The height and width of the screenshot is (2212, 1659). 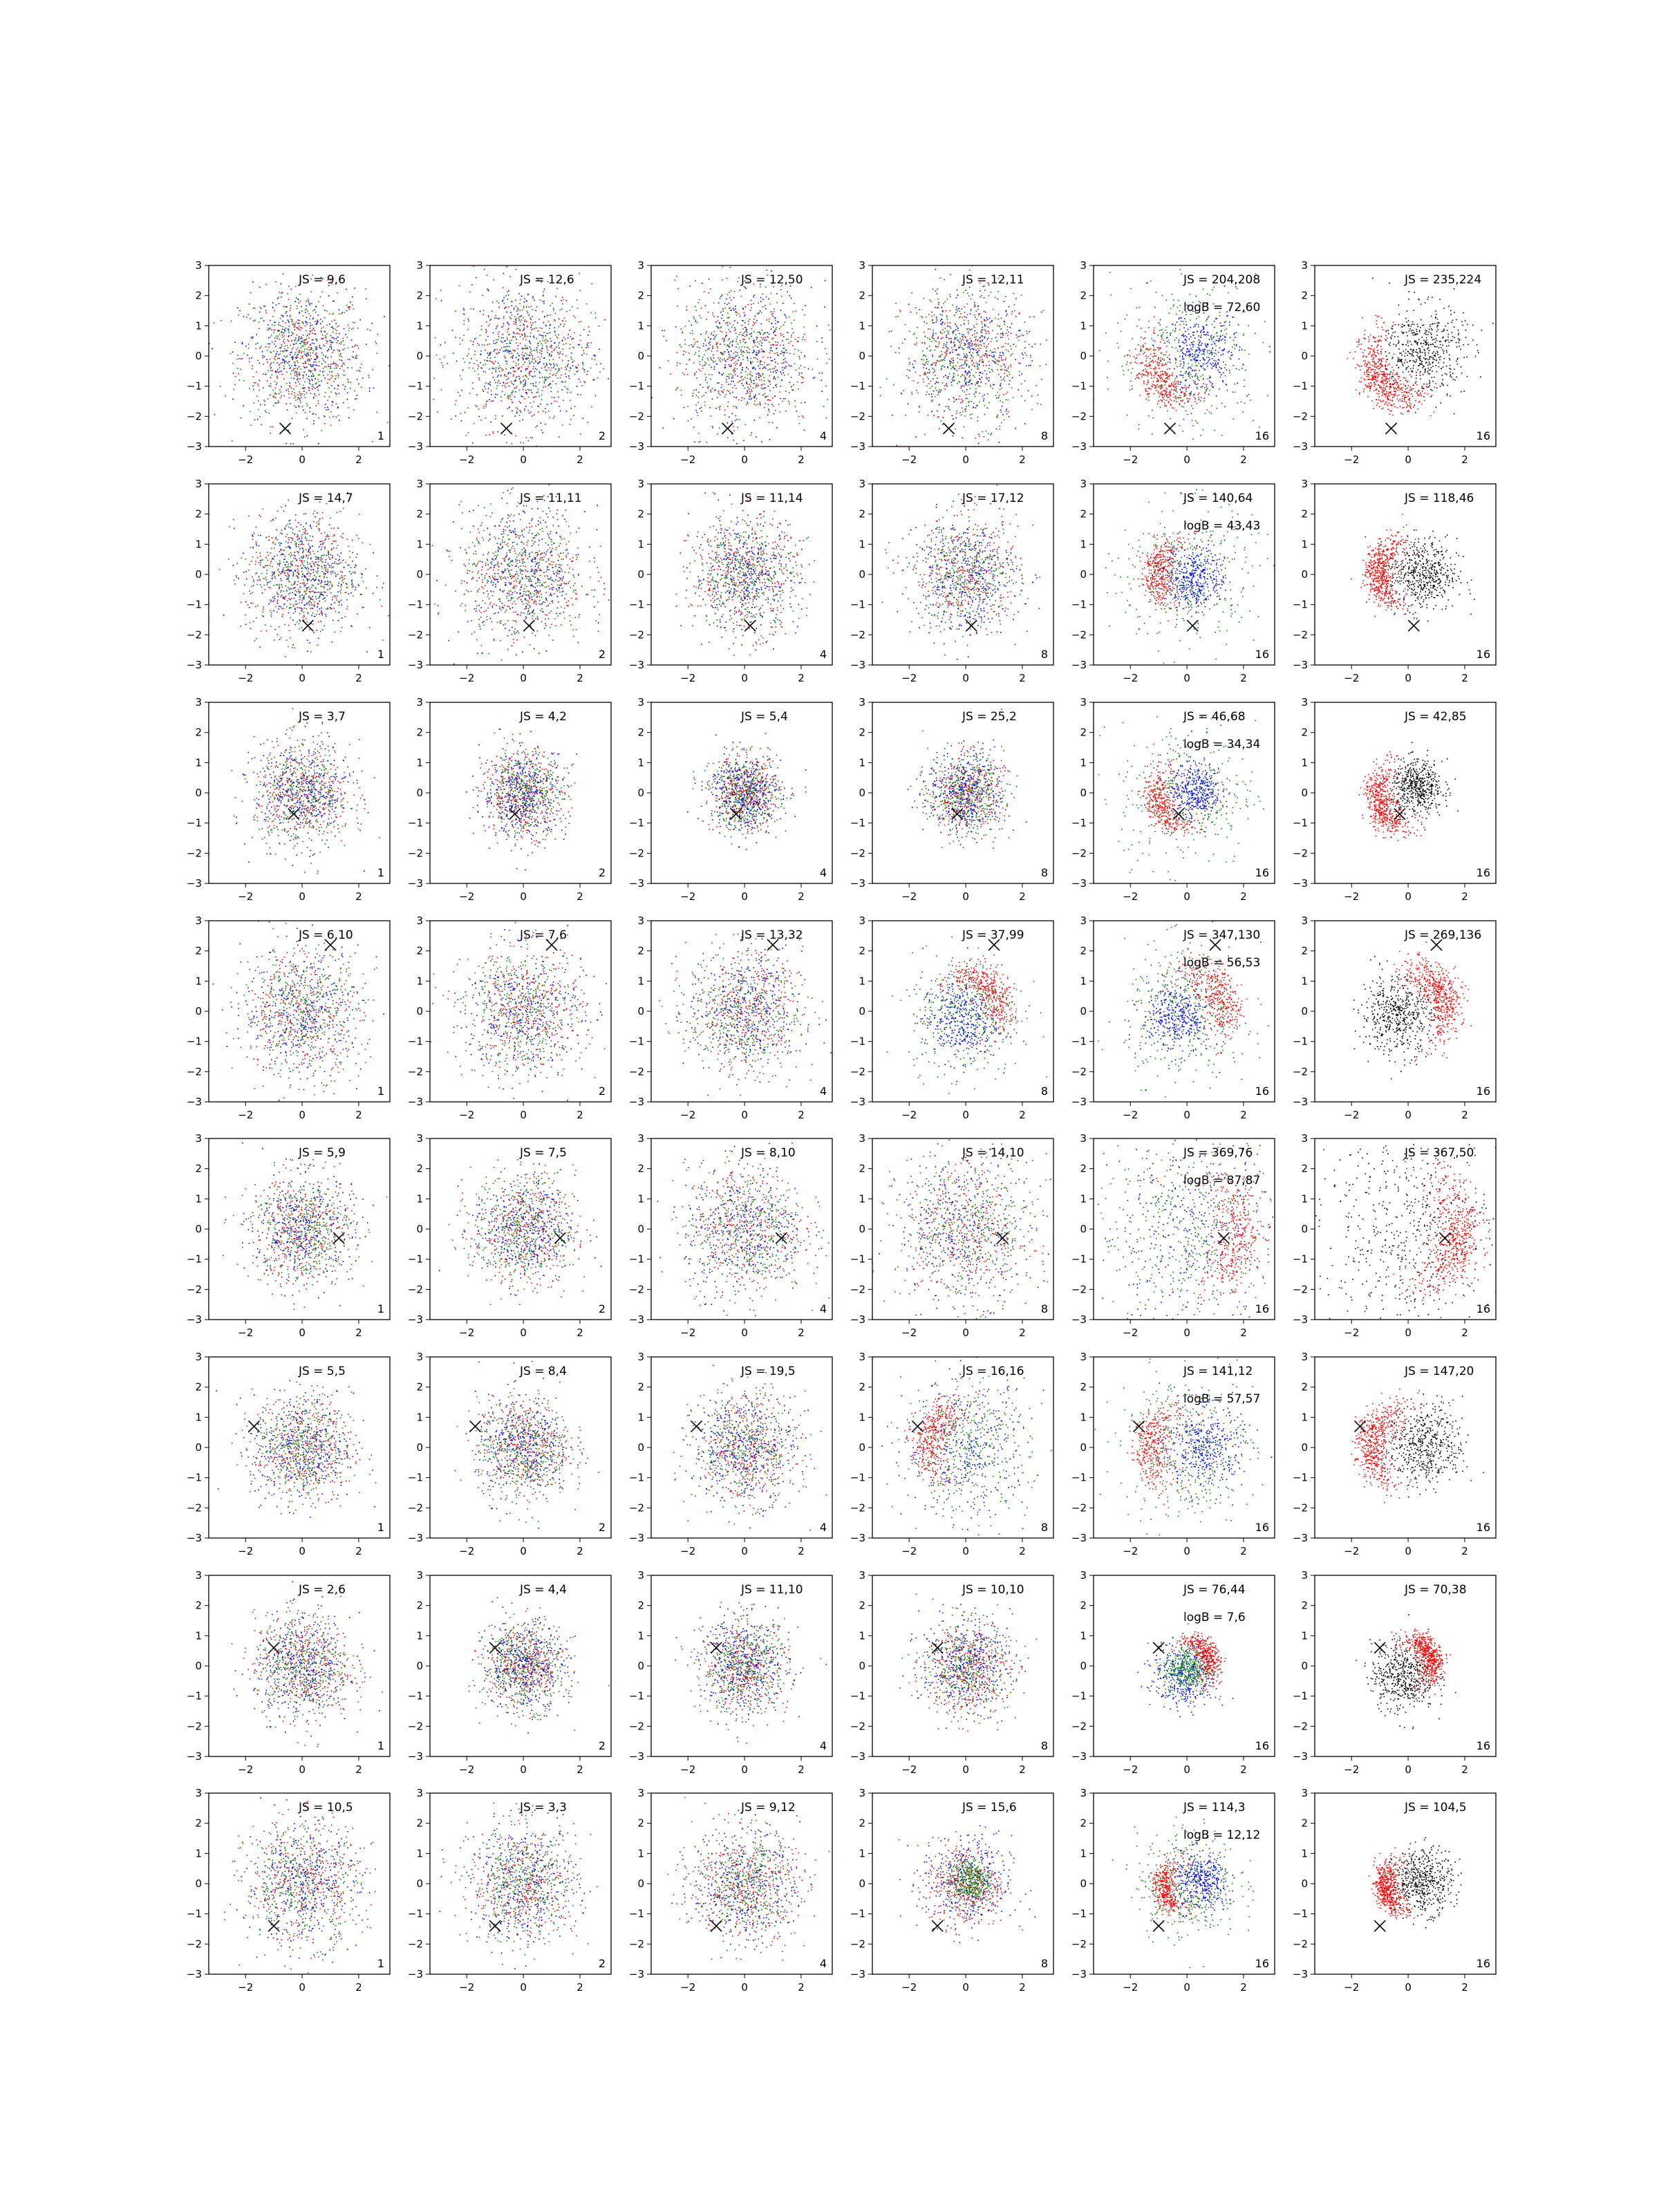 I want to click on x-tick-label: −2, so click(x=246, y=460).